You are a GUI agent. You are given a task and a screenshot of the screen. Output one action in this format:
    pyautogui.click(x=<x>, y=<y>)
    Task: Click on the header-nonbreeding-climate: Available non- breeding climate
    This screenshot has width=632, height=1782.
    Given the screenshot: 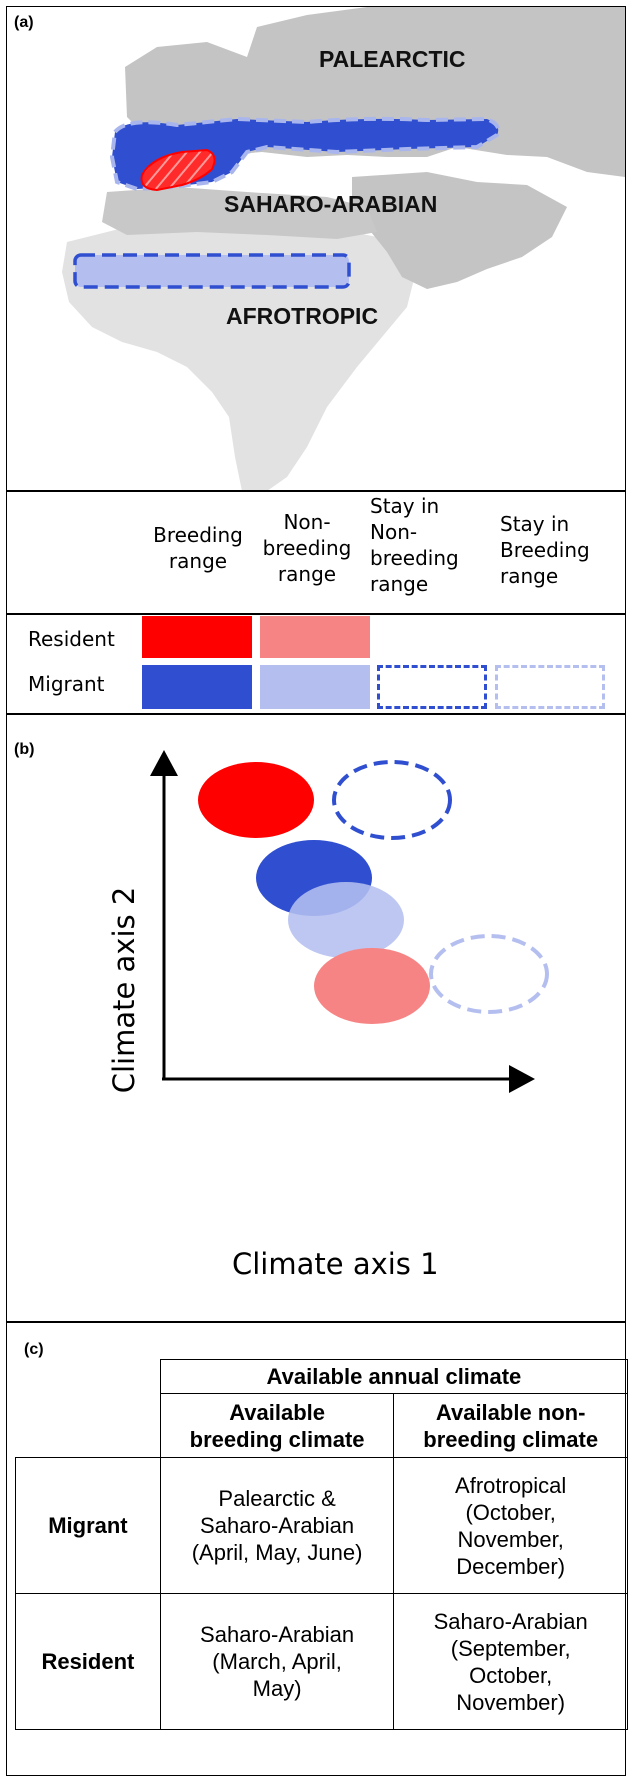 What is the action you would take?
    pyautogui.click(x=510, y=1425)
    